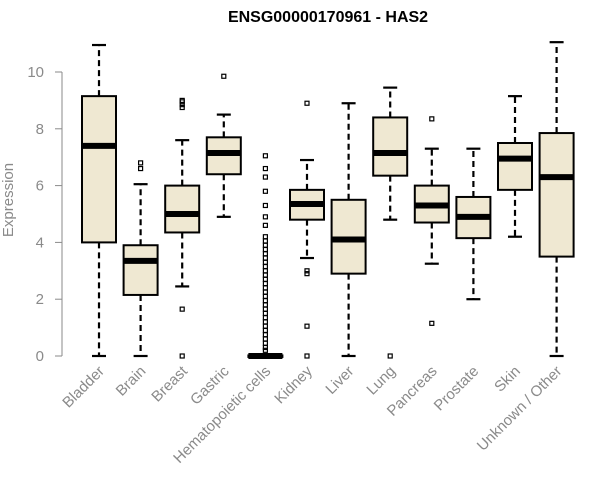  What do you see at coordinates (339, 380) in the screenshot?
I see `x-tick-label: Liver` at bounding box center [339, 380].